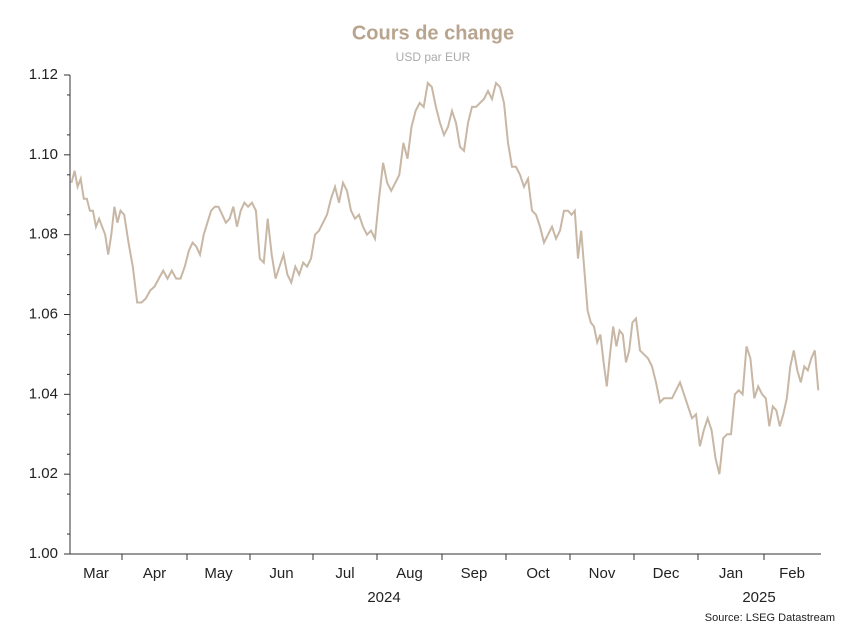 The height and width of the screenshot is (638, 850). Describe the element at coordinates (344, 573) in the screenshot. I see `x-tick-label: Jul` at that location.